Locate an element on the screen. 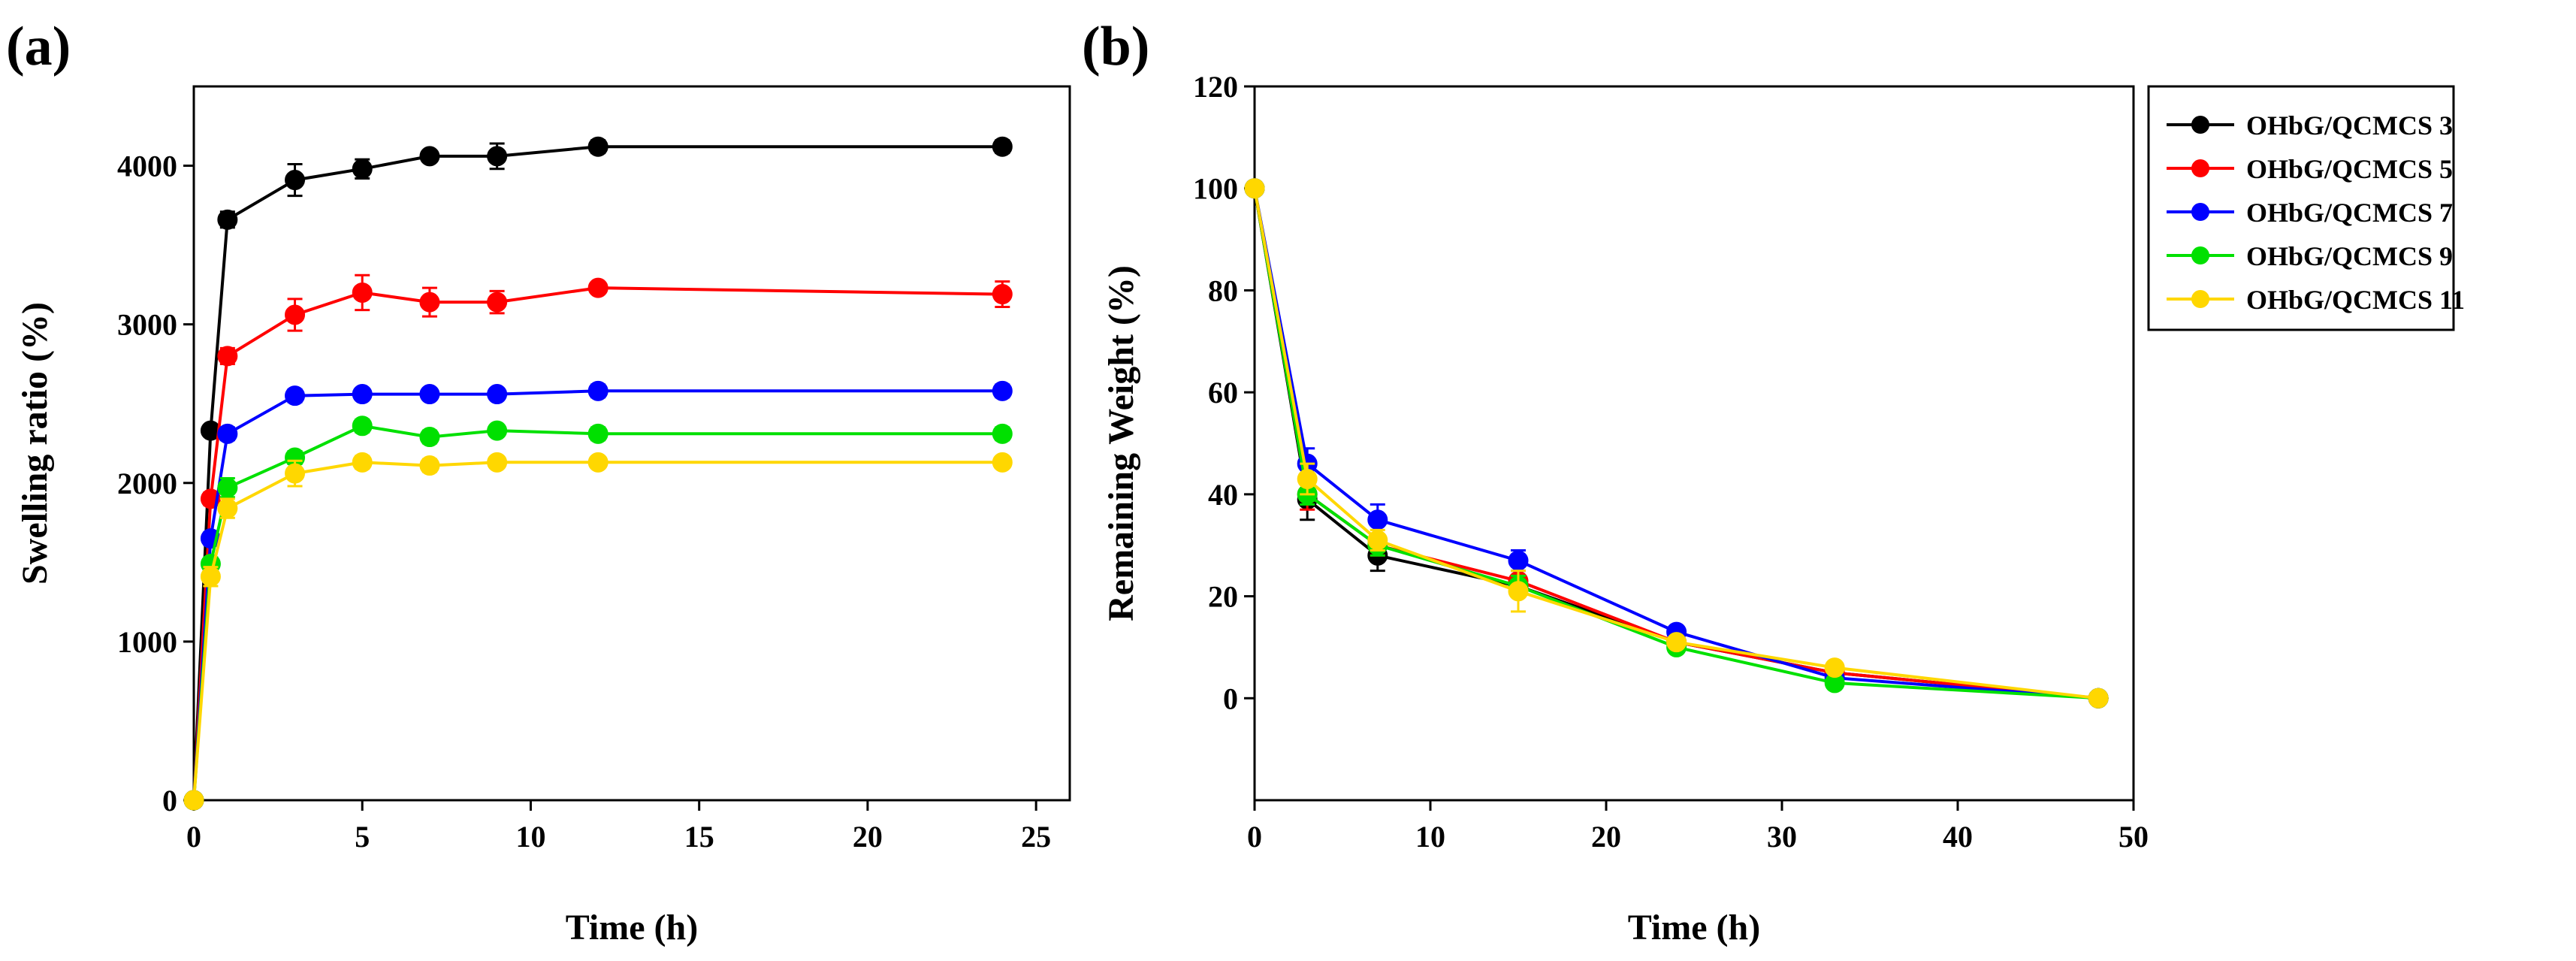 The image size is (2576, 961). x-tick-label: 10 is located at coordinates (530, 837).